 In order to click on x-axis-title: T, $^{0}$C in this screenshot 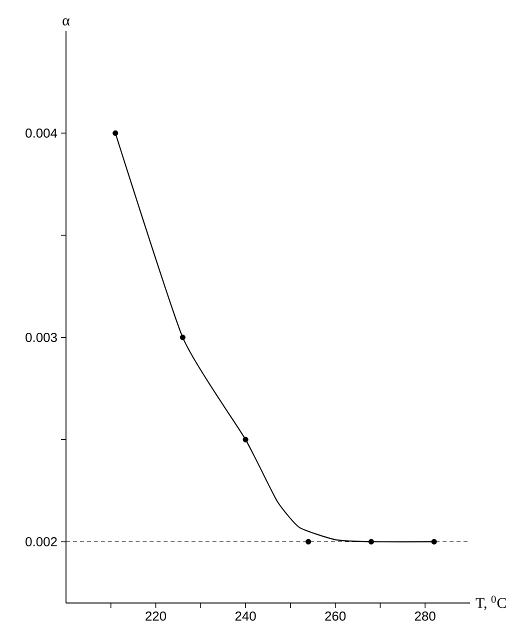, I will do `click(491, 603)`.